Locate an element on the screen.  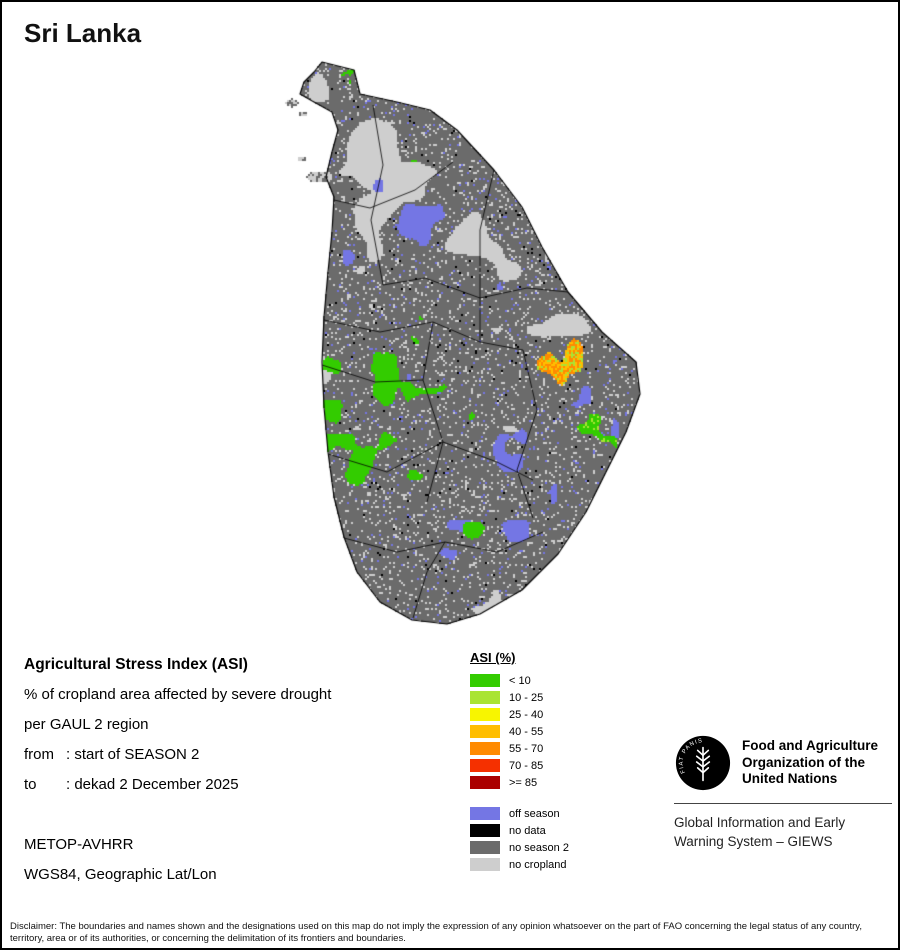
branding-divider is located at coordinates (783, 803).